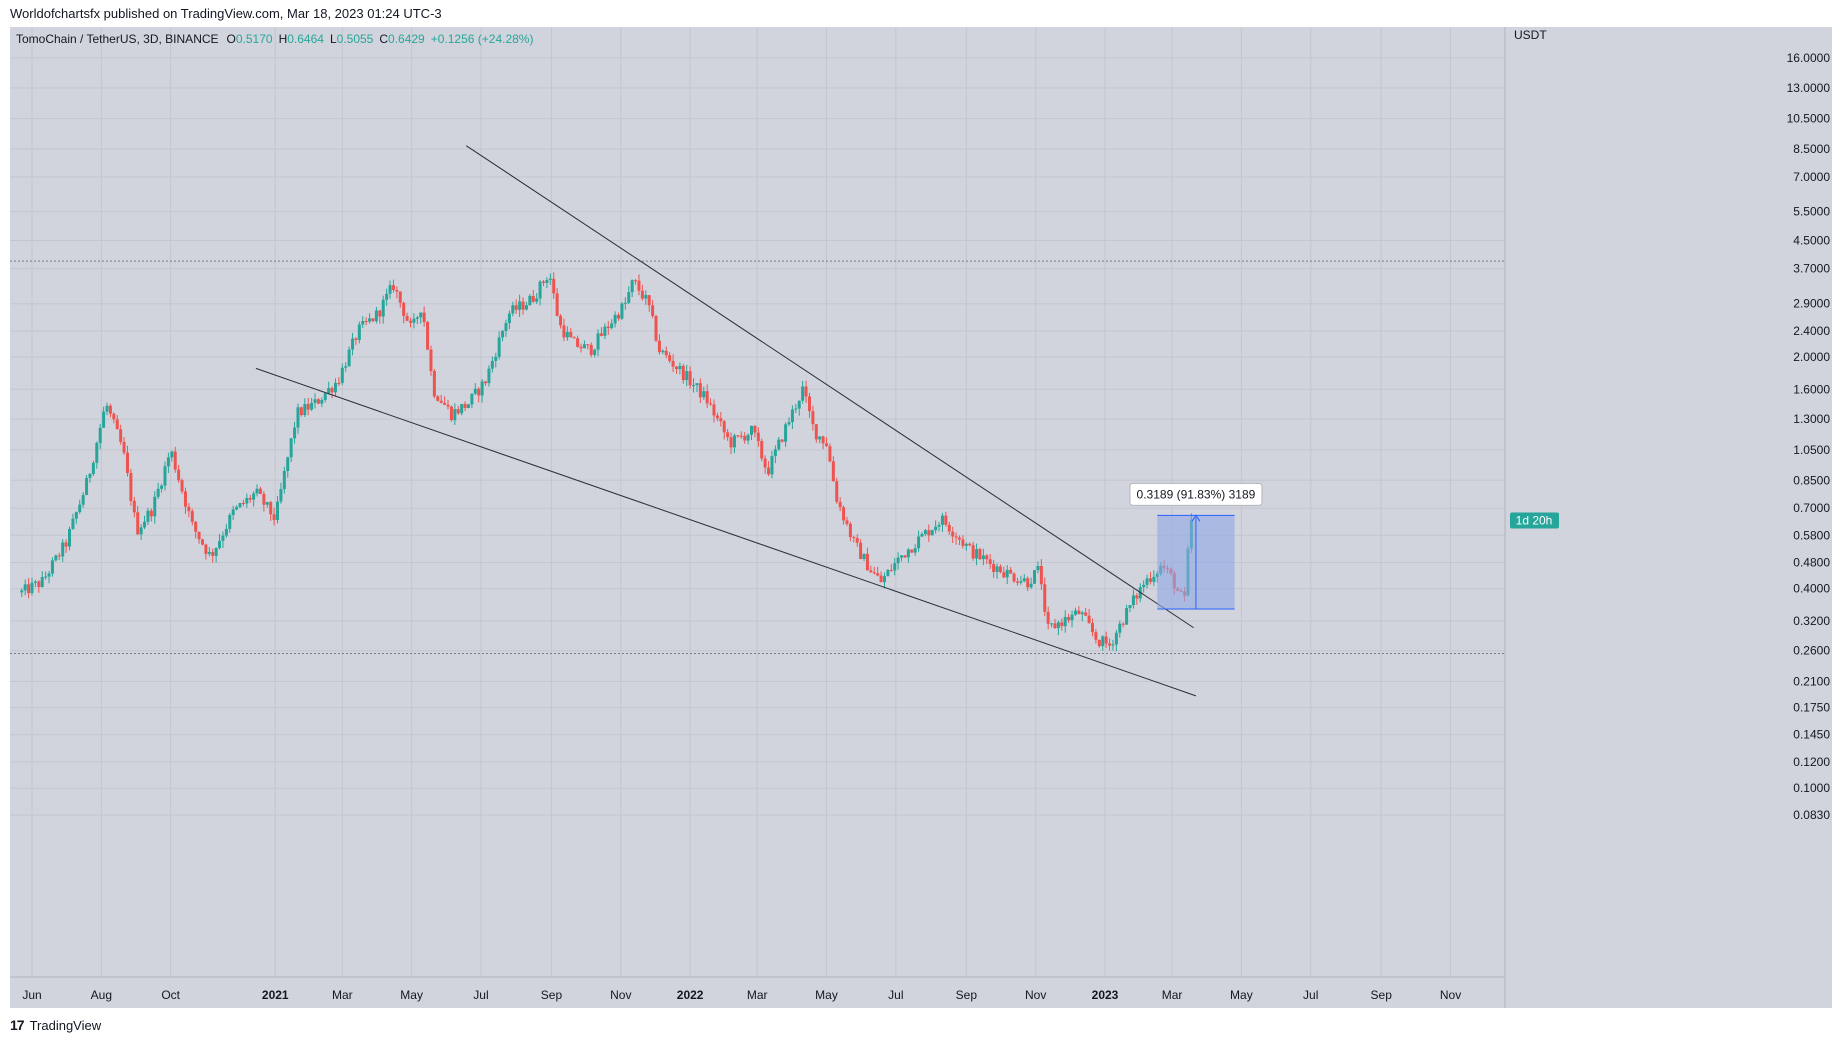  I want to click on measure-arrow-head-icon, so click(1196, 518).